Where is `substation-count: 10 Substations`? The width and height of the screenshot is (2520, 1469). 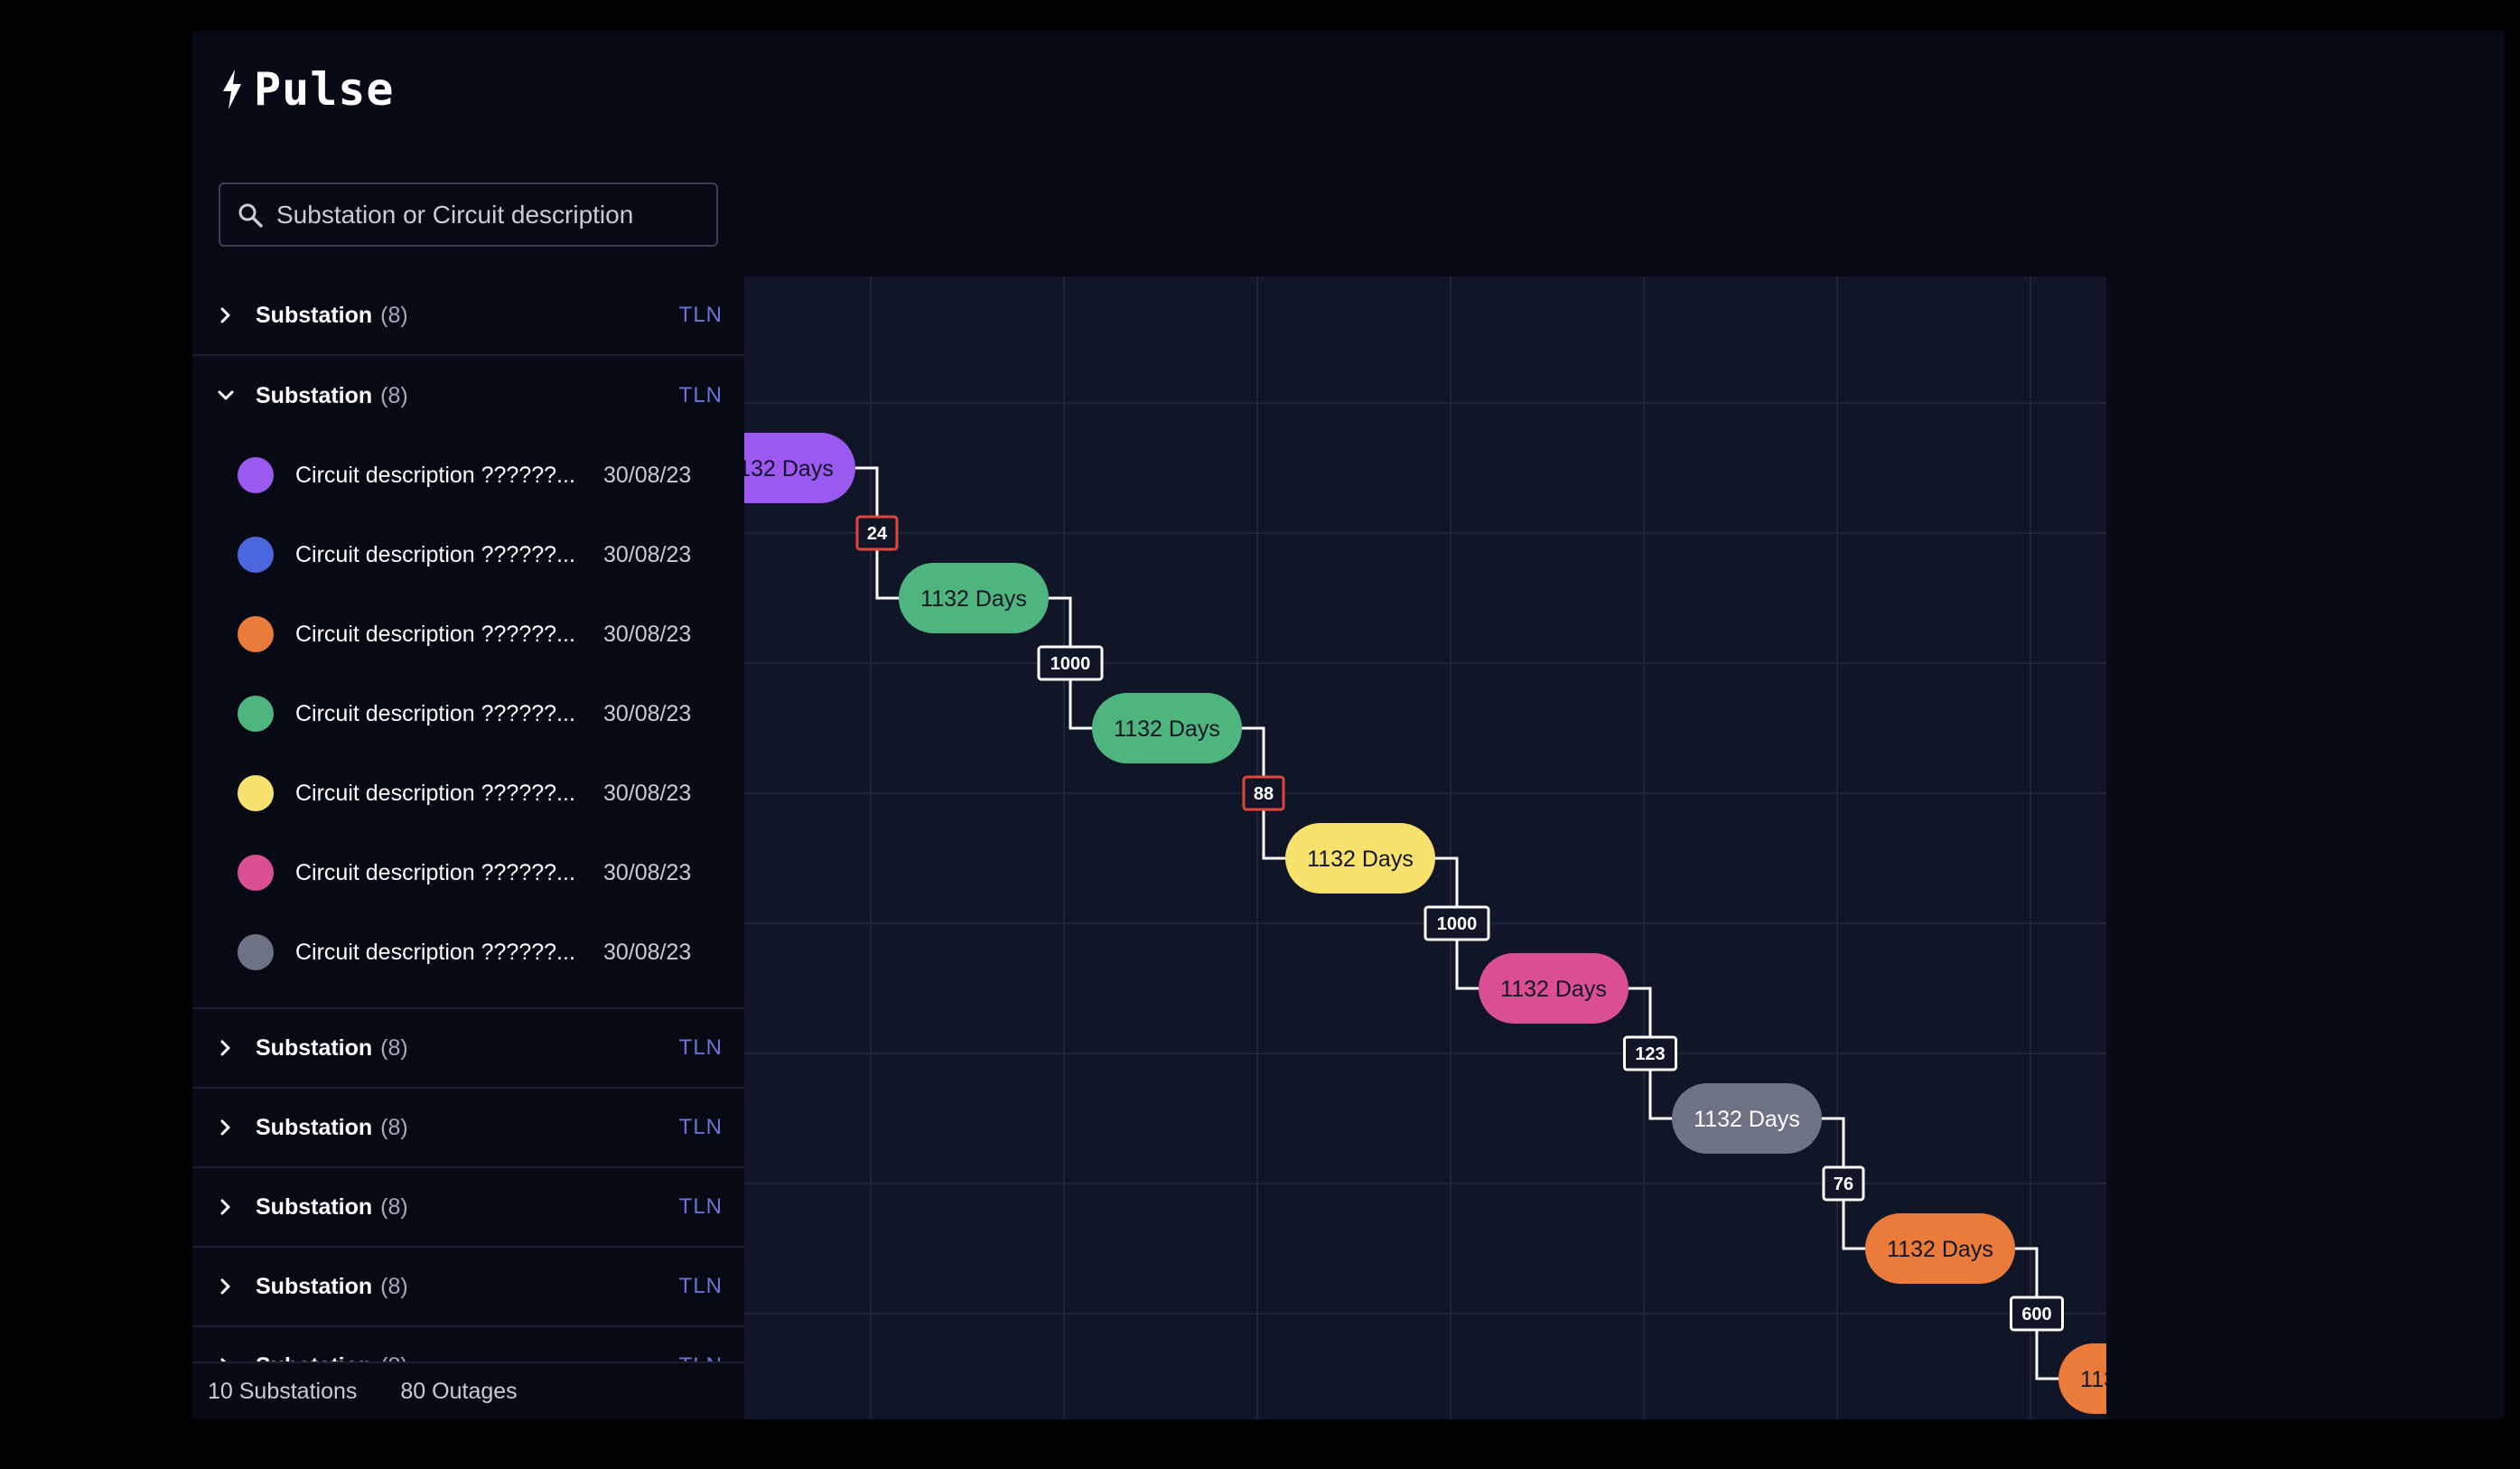 substation-count: 10 Substations is located at coordinates (283, 1391).